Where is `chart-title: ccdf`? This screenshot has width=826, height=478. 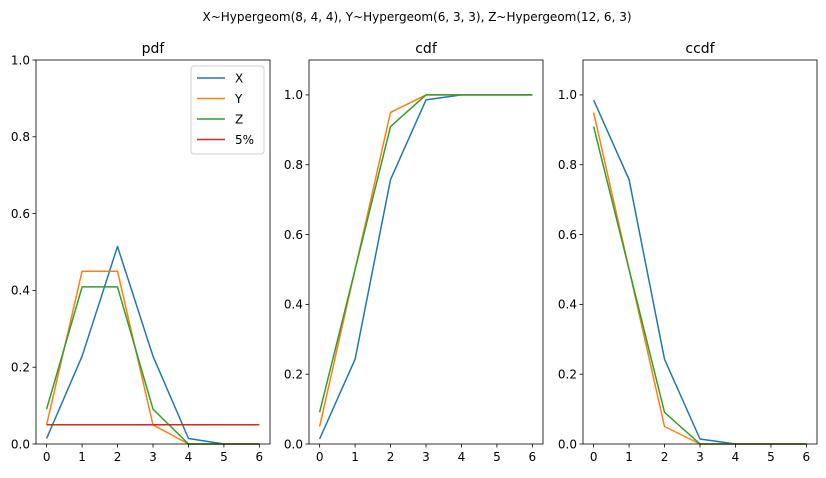 chart-title: ccdf is located at coordinates (700, 49).